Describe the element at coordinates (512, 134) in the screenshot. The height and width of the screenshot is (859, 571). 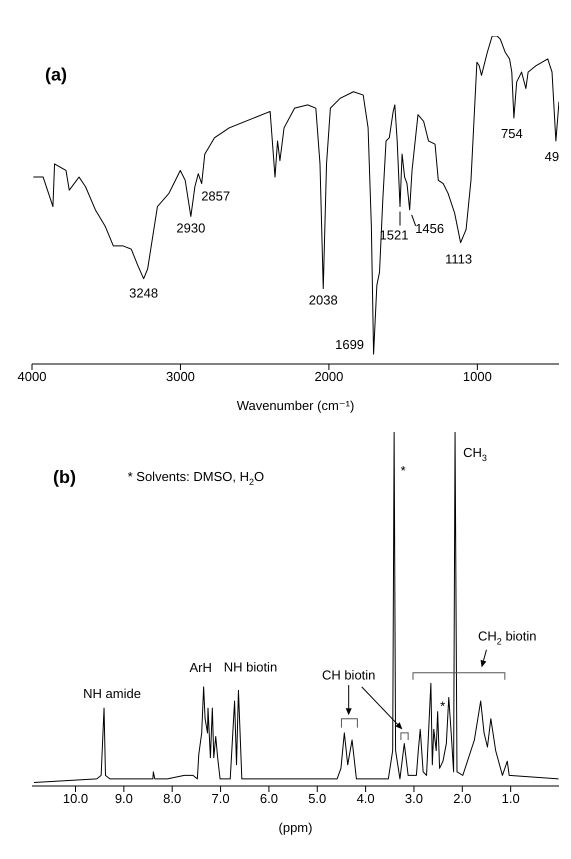
I see `annotation: 754` at that location.